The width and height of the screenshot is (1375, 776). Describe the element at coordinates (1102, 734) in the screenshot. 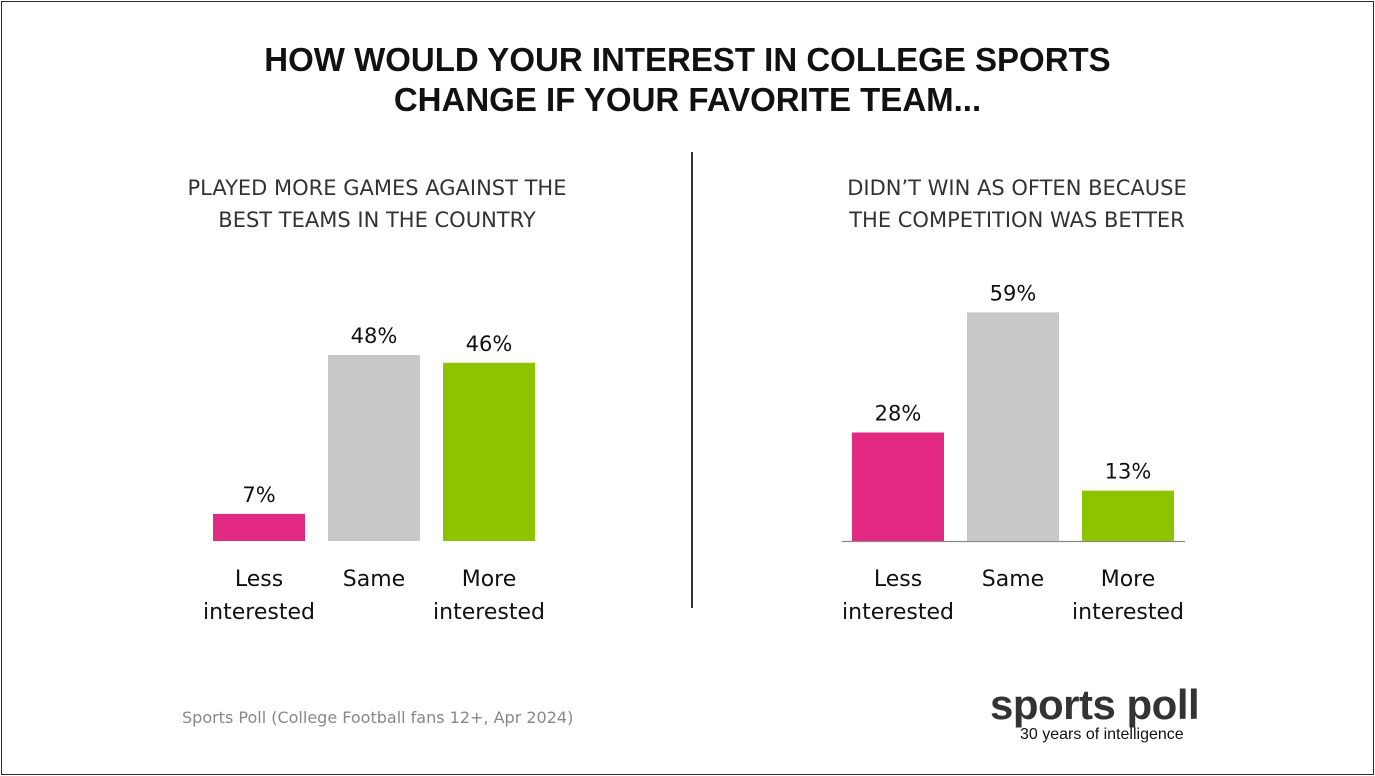

I see `logo-tagline: 30 years of intelligence` at that location.